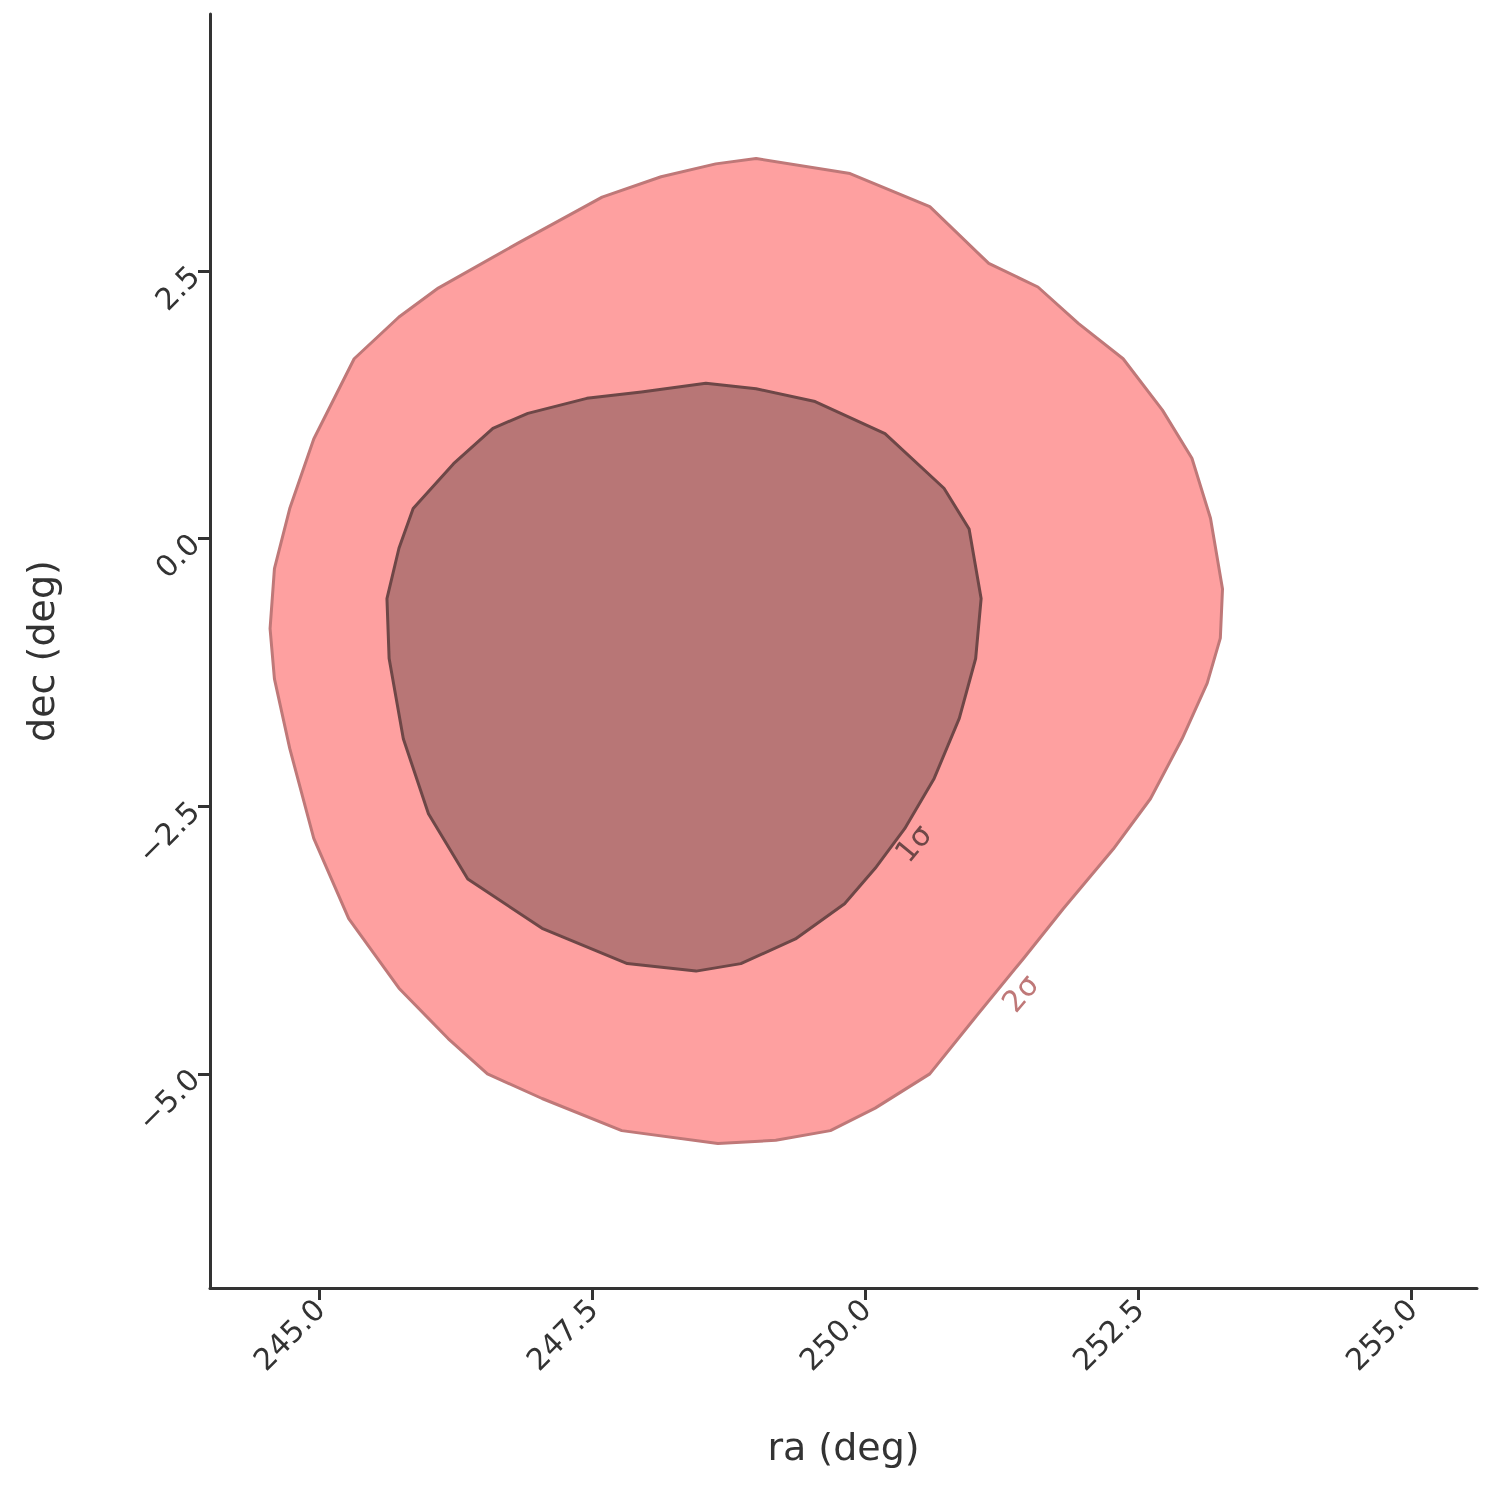  I want to click on y-axis-title: dec (deg), so click(41, 651).